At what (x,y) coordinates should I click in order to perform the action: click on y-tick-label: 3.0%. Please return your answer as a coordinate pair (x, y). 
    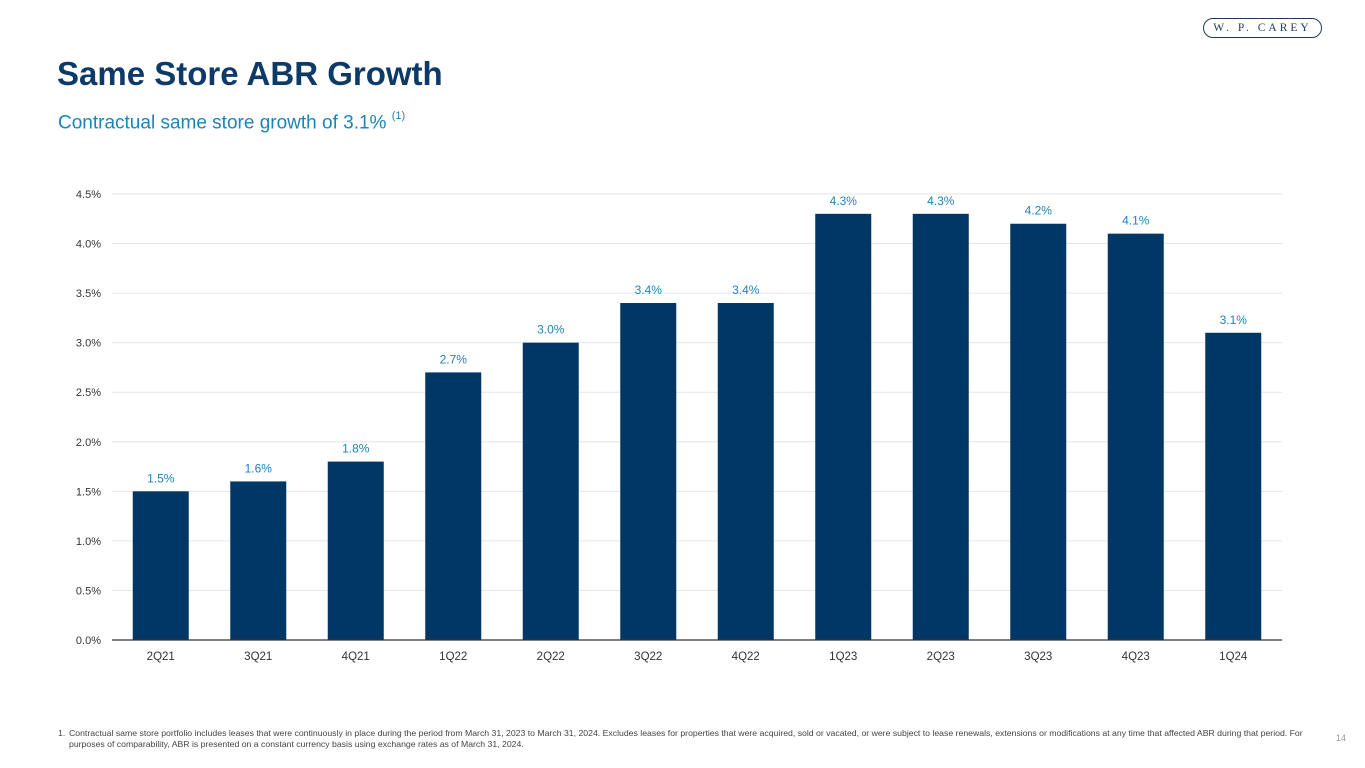
    Looking at the image, I should click on (88, 344).